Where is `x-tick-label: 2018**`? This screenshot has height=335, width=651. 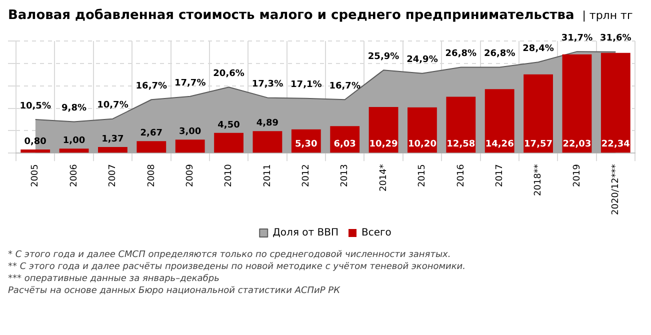 x-tick-label: 2018** is located at coordinates (539, 180).